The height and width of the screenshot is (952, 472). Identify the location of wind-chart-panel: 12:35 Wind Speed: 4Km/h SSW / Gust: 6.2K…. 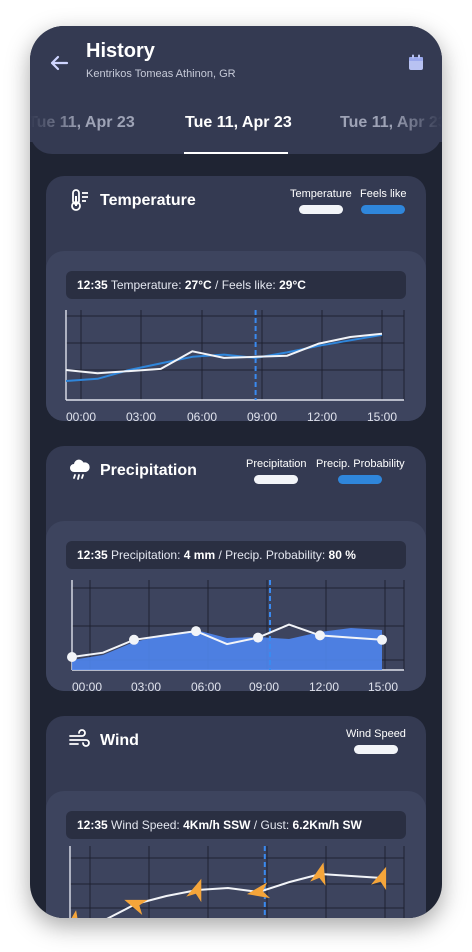
(236, 854).